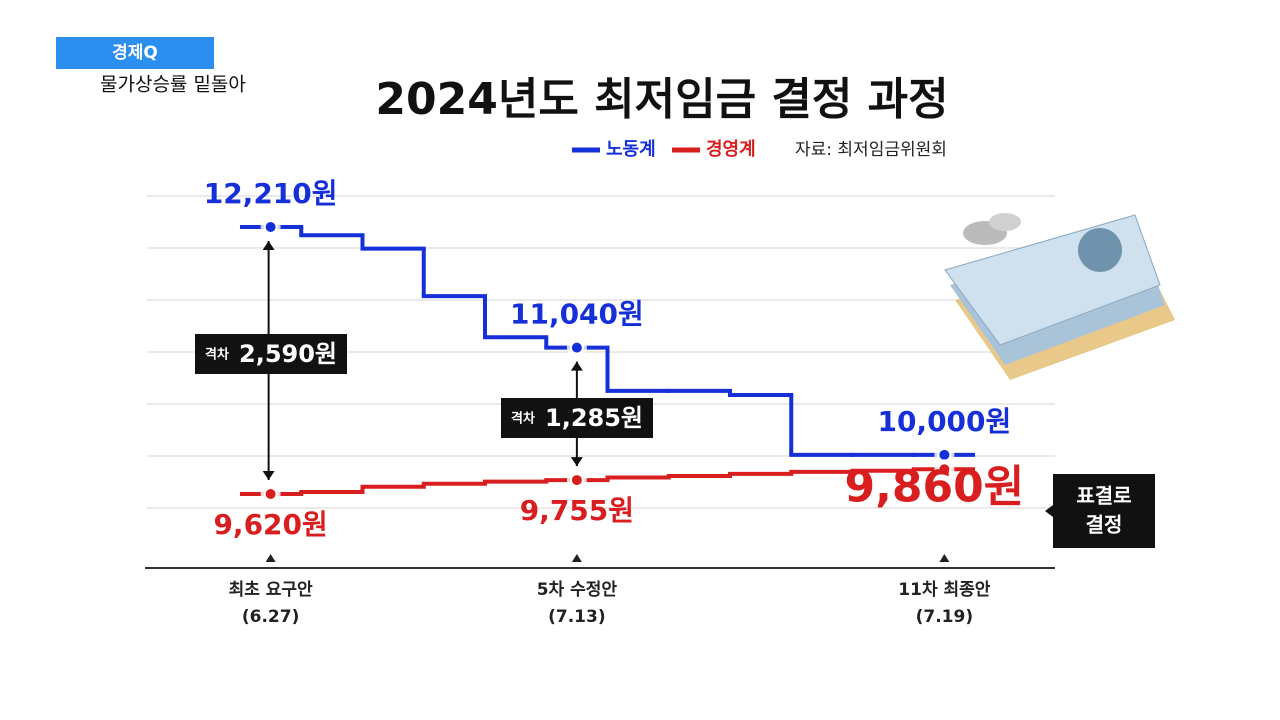 The width and height of the screenshot is (1280, 720). I want to click on x-tick-label: 11차 최종안, so click(944, 590).